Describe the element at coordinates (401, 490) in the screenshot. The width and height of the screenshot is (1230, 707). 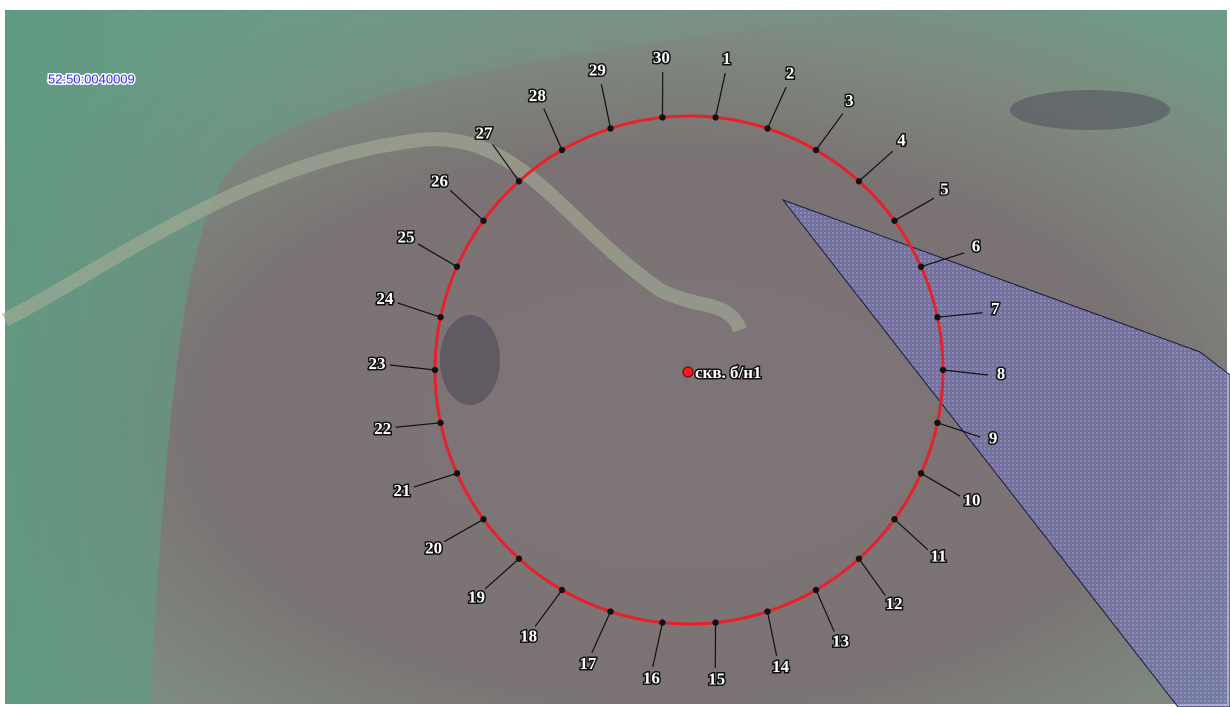
I see `vertex-label: 21` at that location.